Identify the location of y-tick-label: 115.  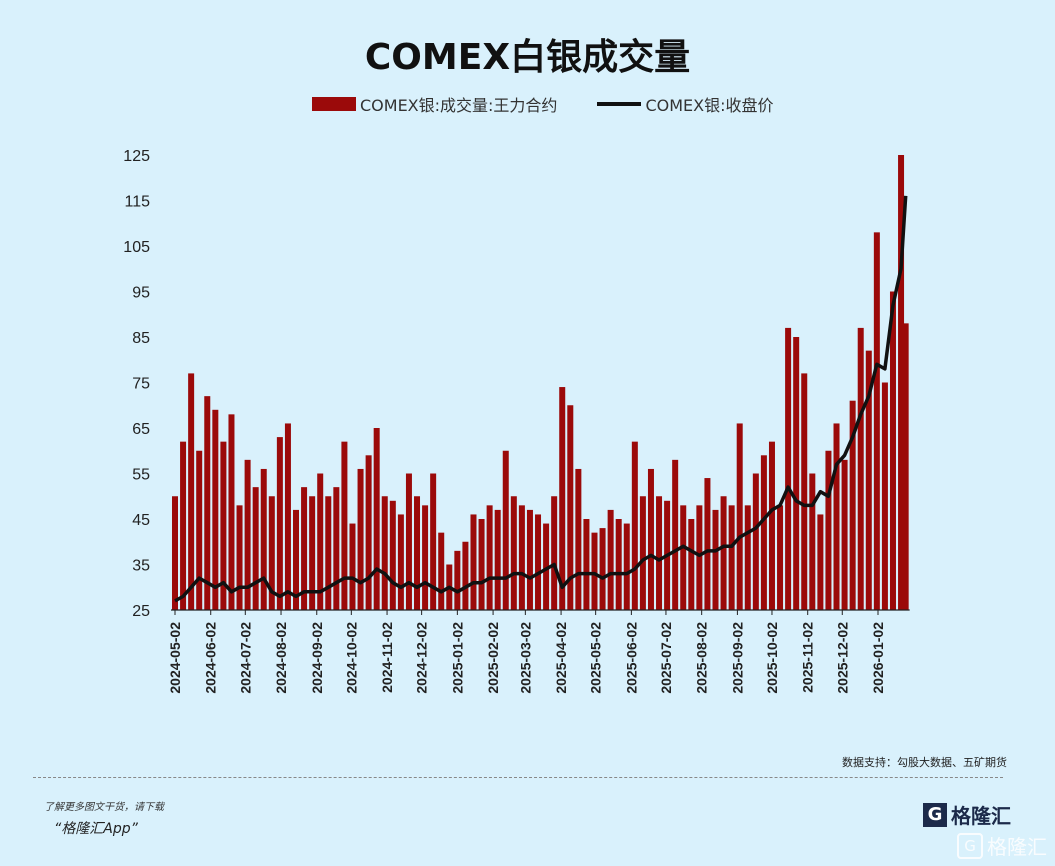
(137, 202).